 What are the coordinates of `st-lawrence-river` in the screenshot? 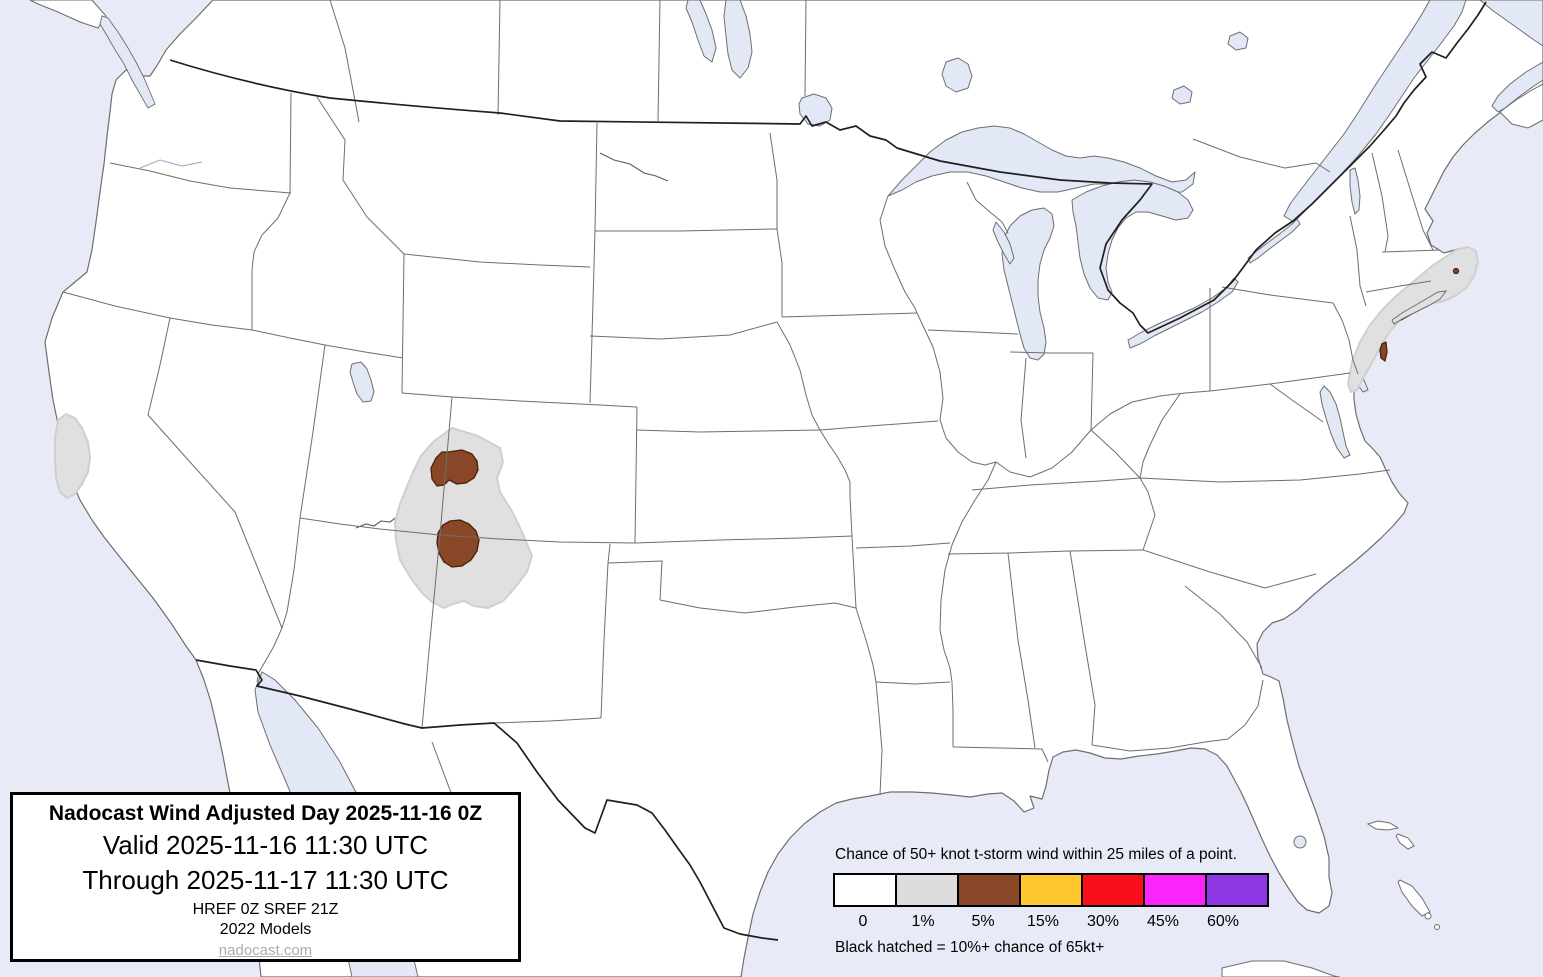 It's located at (1375, 111).